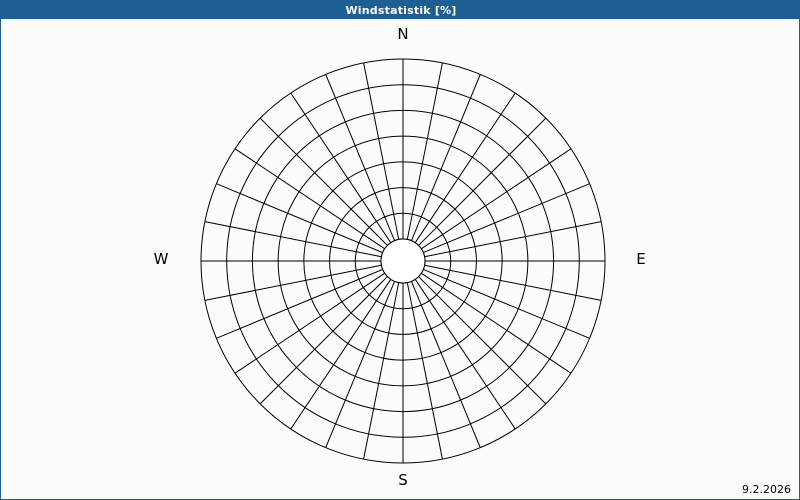 The image size is (800, 500). I want to click on axis-label-east: E, so click(641, 259).